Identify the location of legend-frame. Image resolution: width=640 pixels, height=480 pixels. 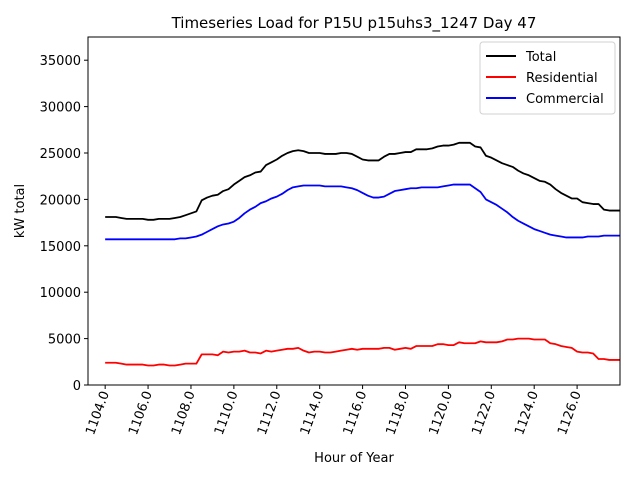
(547, 78).